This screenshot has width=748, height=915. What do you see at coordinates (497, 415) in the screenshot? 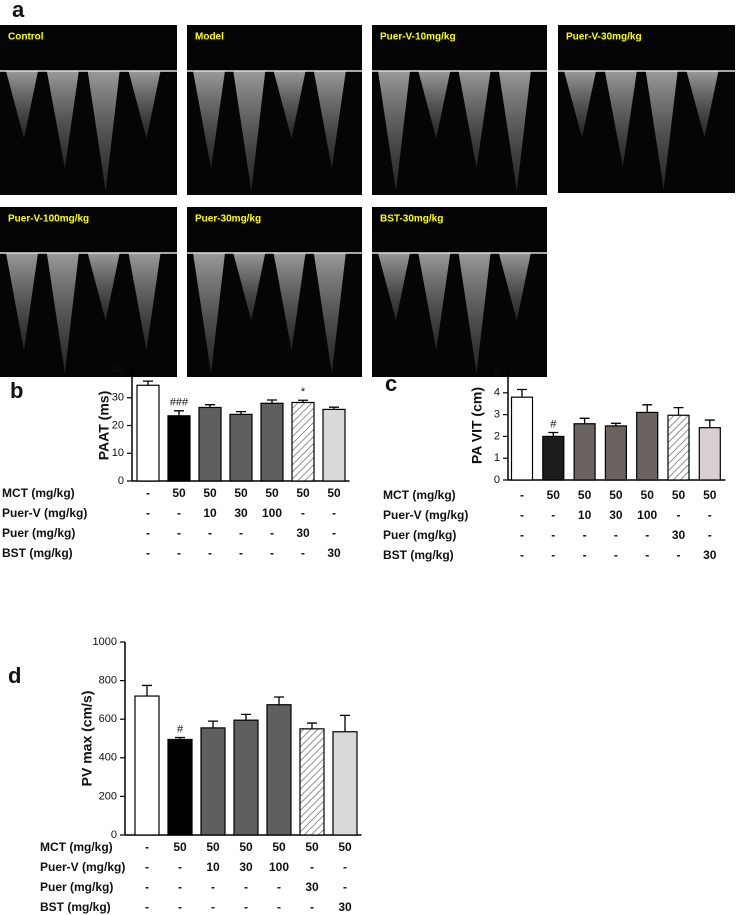
I see `y-tick-label: 3` at bounding box center [497, 415].